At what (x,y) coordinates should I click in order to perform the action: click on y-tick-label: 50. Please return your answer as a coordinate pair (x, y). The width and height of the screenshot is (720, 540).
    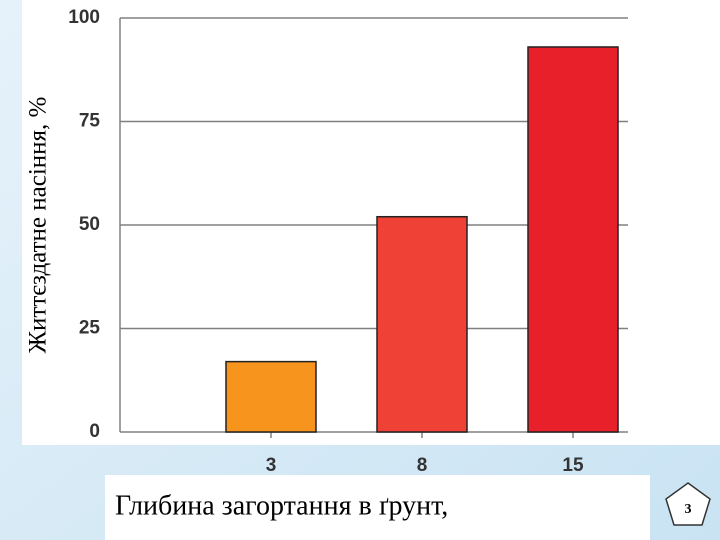
    Looking at the image, I should click on (89, 224).